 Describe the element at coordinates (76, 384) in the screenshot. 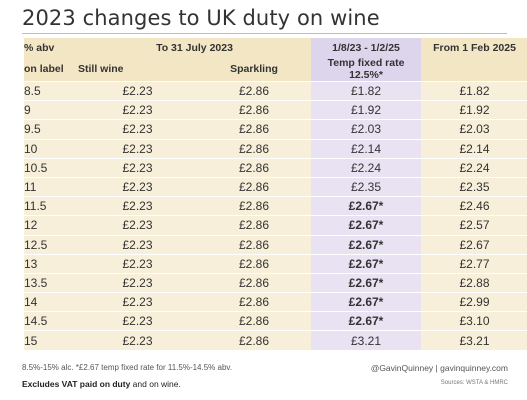

I see `vat-note-bold: Excludes VAT paid on duty` at that location.